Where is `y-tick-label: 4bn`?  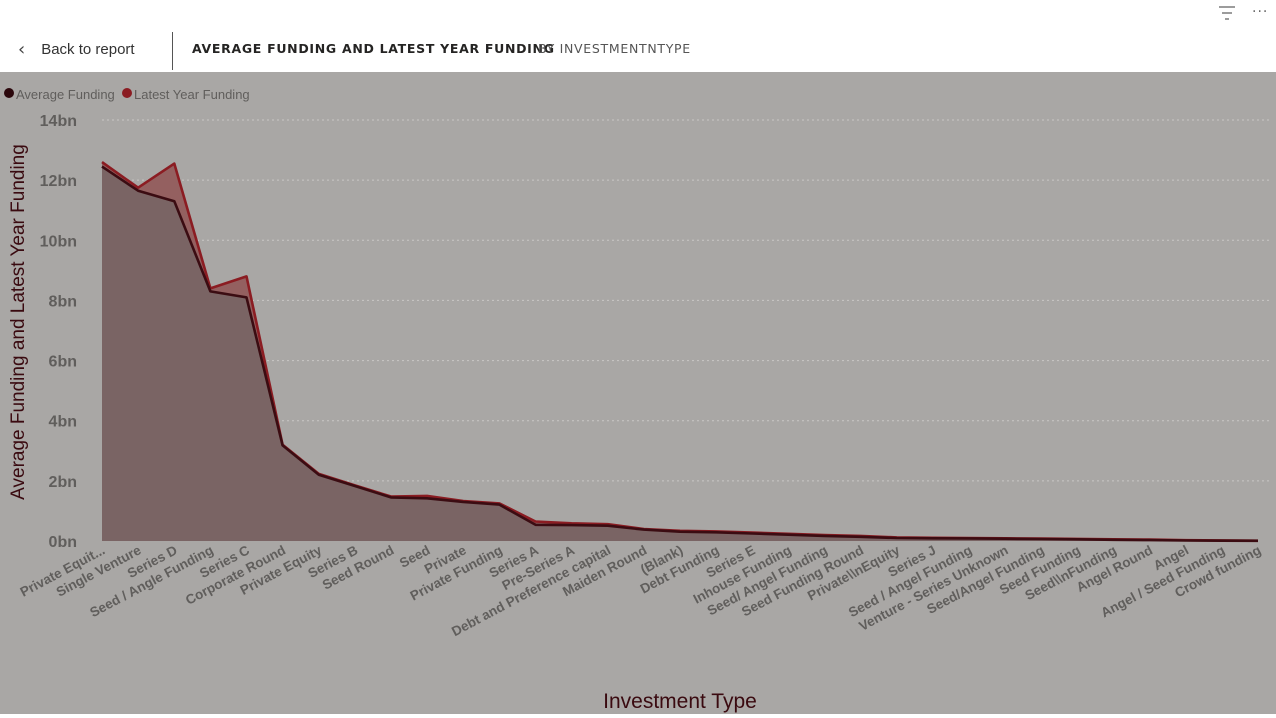
y-tick-label: 4bn is located at coordinates (63, 422).